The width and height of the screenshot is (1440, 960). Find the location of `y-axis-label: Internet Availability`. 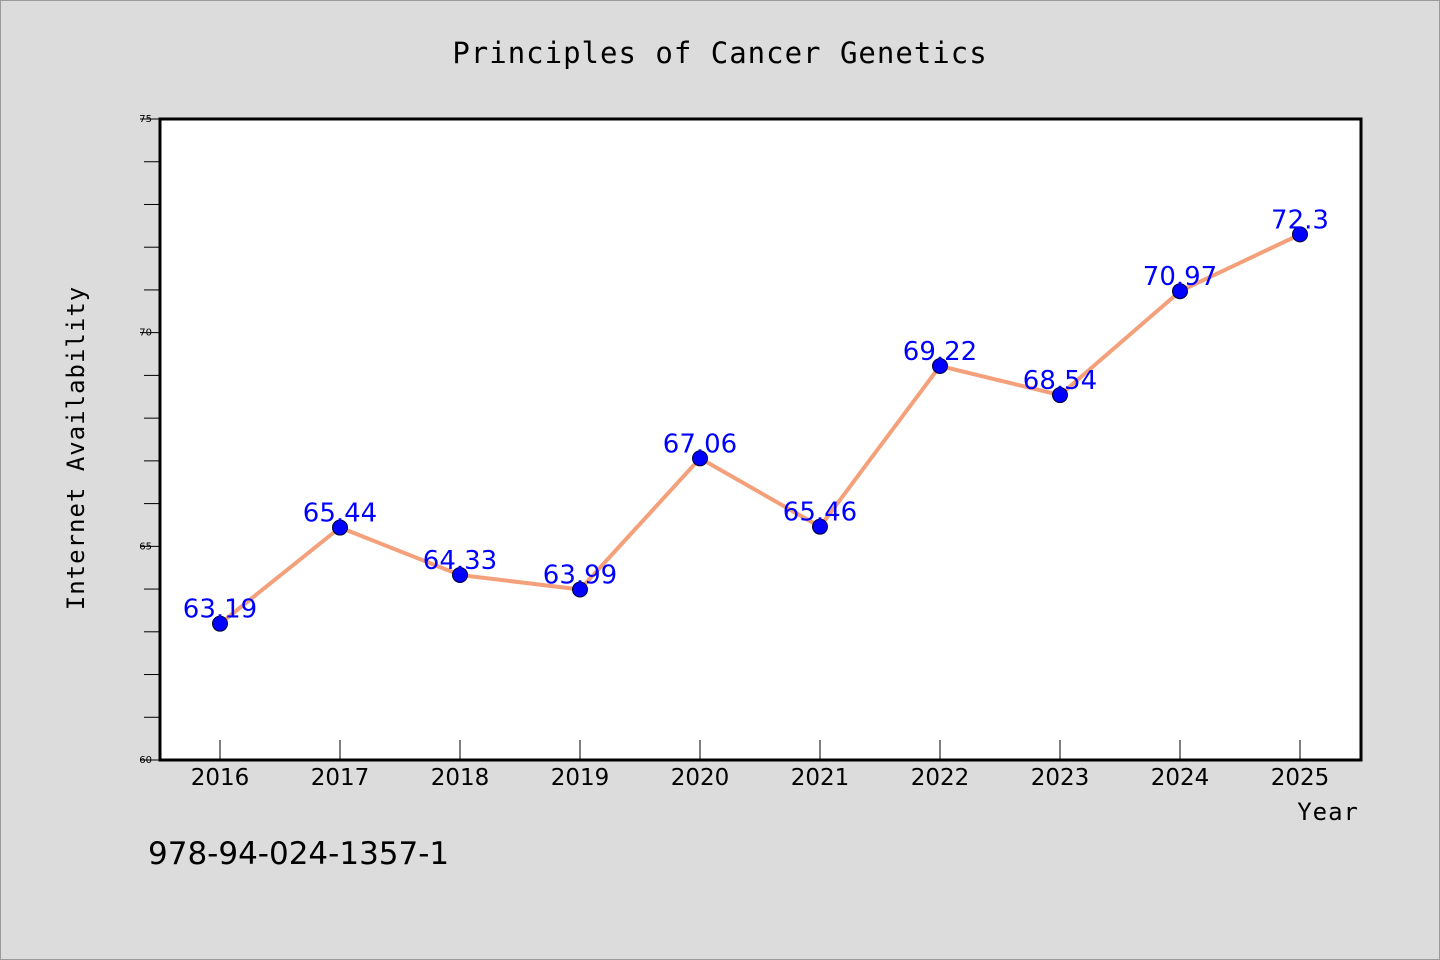

y-axis-label: Internet Availability is located at coordinates (76, 448).